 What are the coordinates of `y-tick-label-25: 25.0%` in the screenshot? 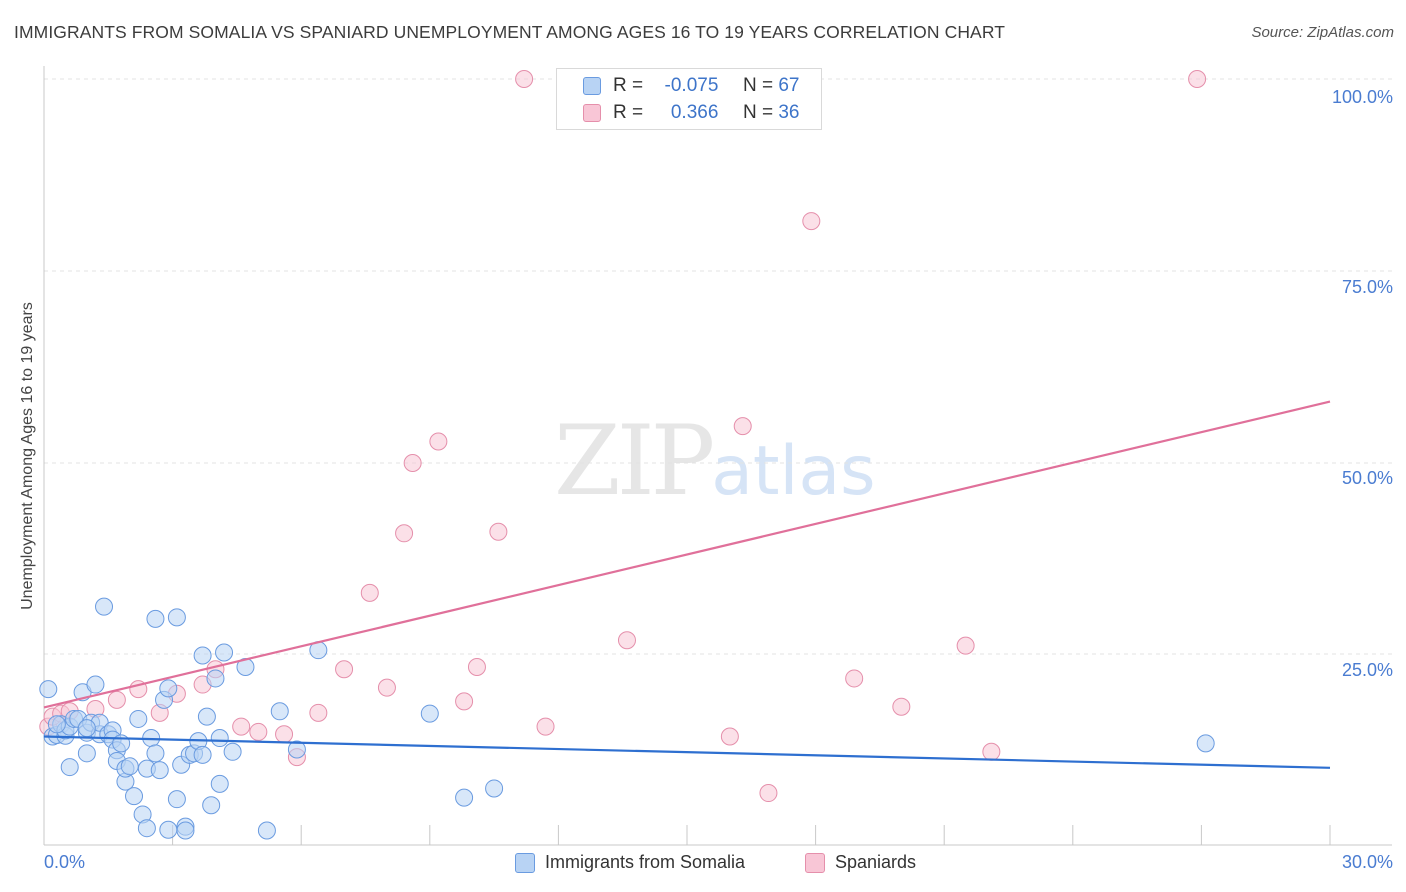 It's located at (1367, 670).